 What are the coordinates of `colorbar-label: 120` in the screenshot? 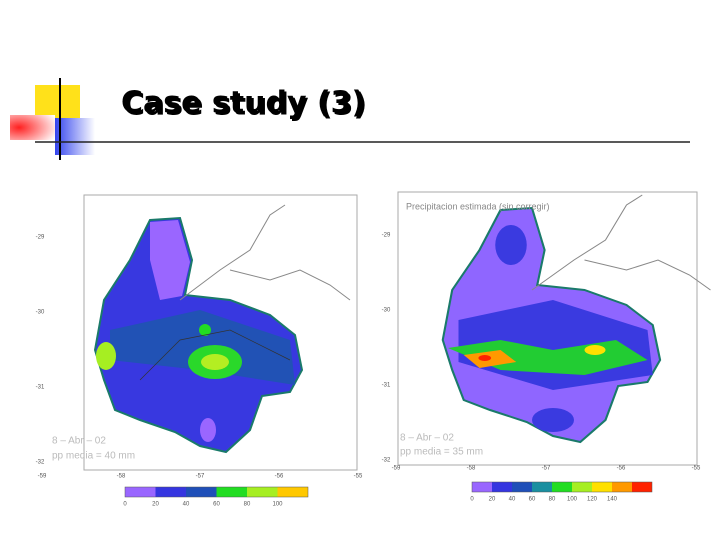 It's located at (592, 500).